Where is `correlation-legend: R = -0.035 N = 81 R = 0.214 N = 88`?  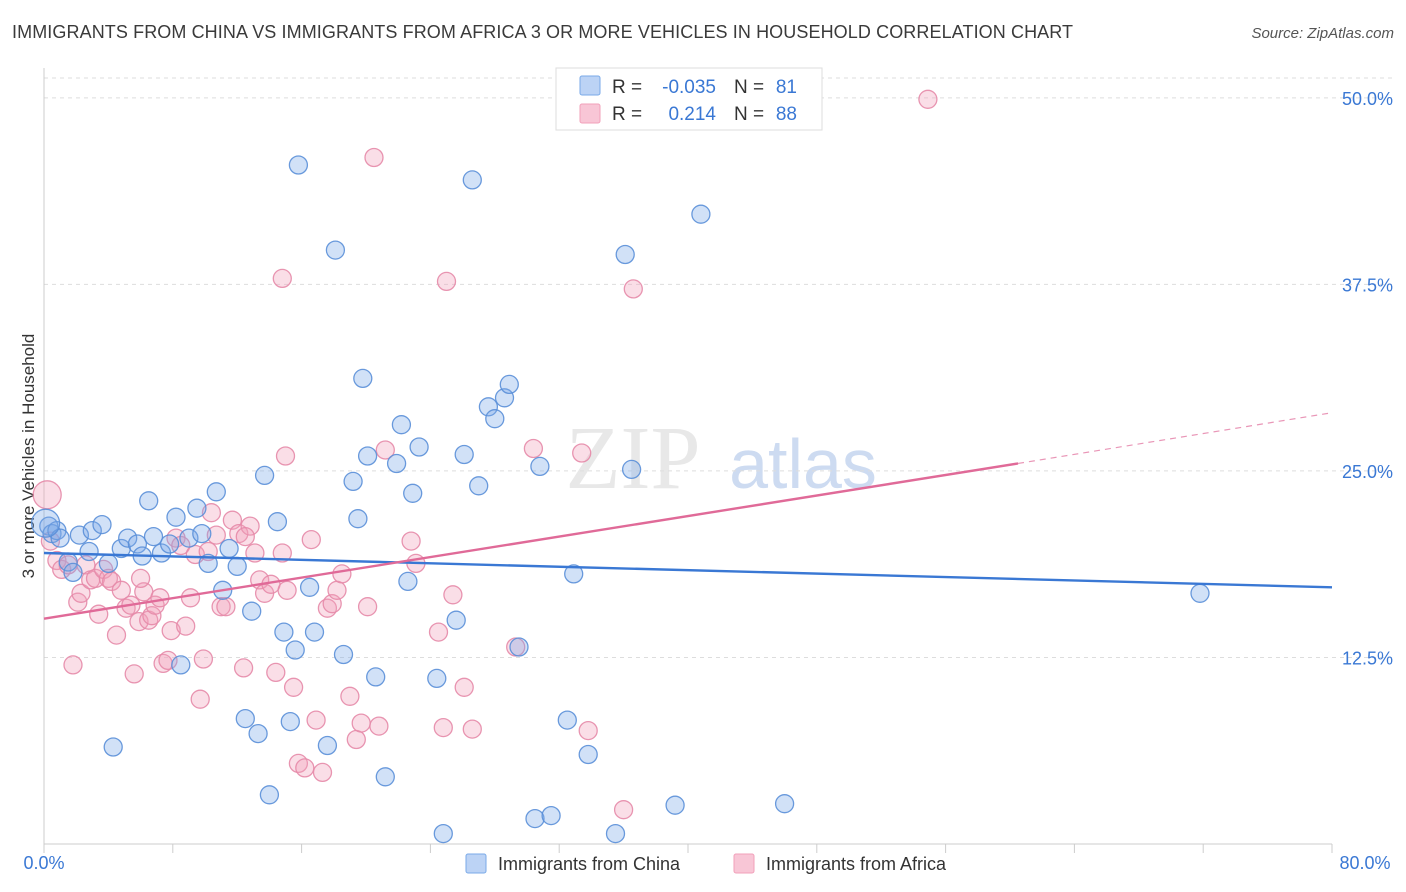
correlation-legend: R = -0.035 N = 81 R = 0.214 N = 88 is located at coordinates (689, 99).